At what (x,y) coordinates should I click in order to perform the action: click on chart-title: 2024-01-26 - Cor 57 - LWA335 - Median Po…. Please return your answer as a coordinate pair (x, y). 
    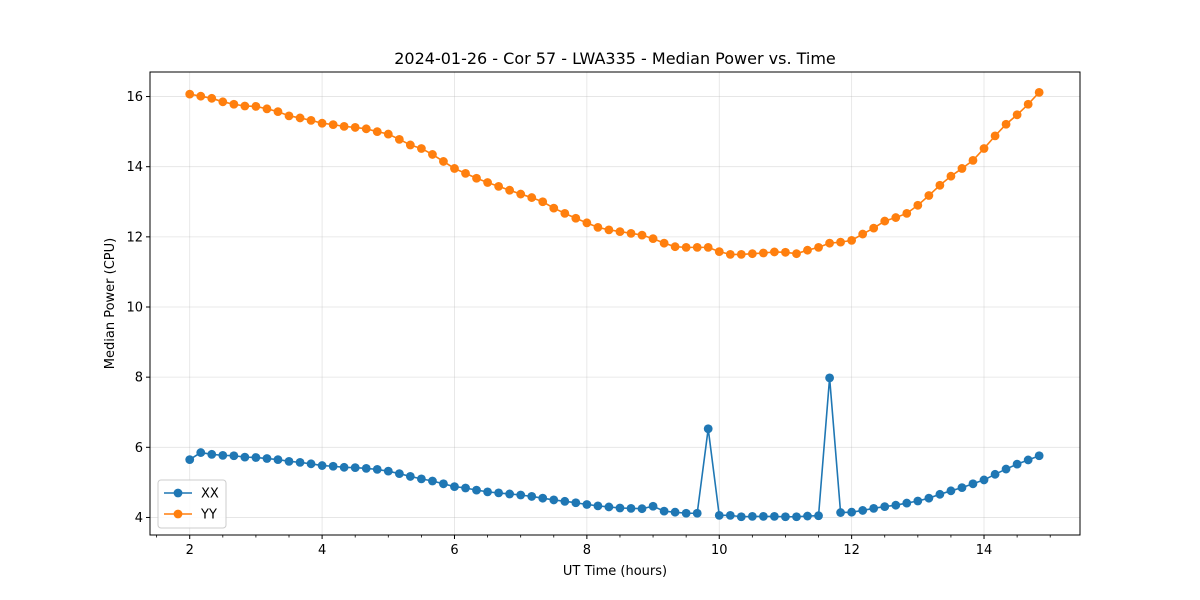
    Looking at the image, I should click on (615, 58).